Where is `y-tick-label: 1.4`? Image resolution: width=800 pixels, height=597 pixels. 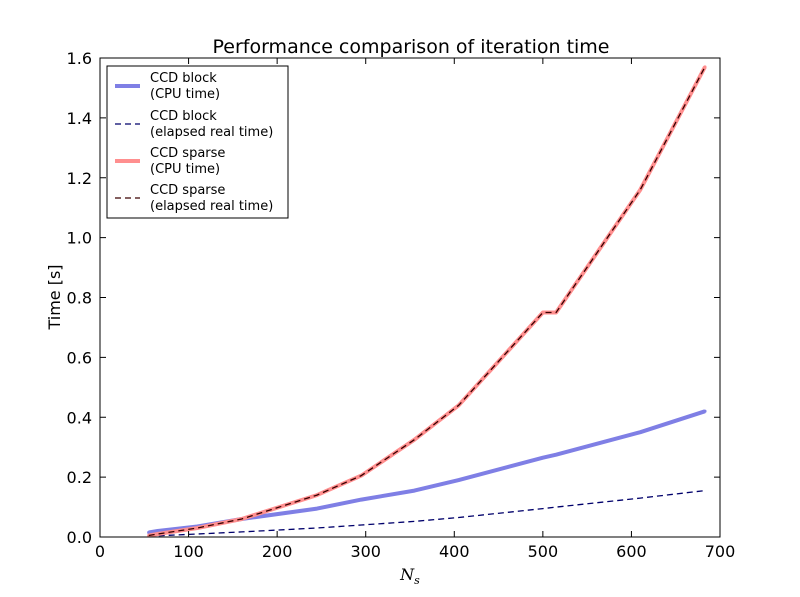 y-tick-label: 1.4 is located at coordinates (79, 118).